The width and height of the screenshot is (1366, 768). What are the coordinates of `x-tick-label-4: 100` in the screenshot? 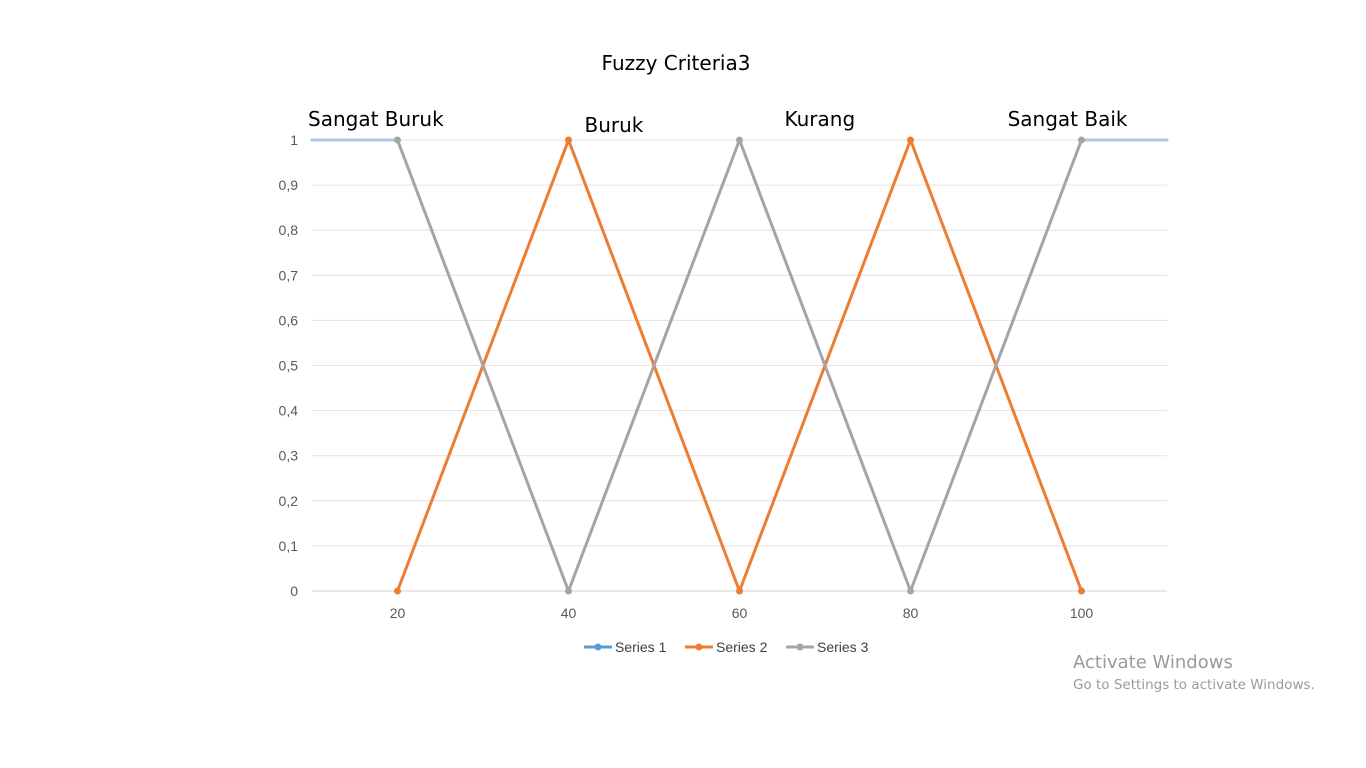 It's located at (1082, 613).